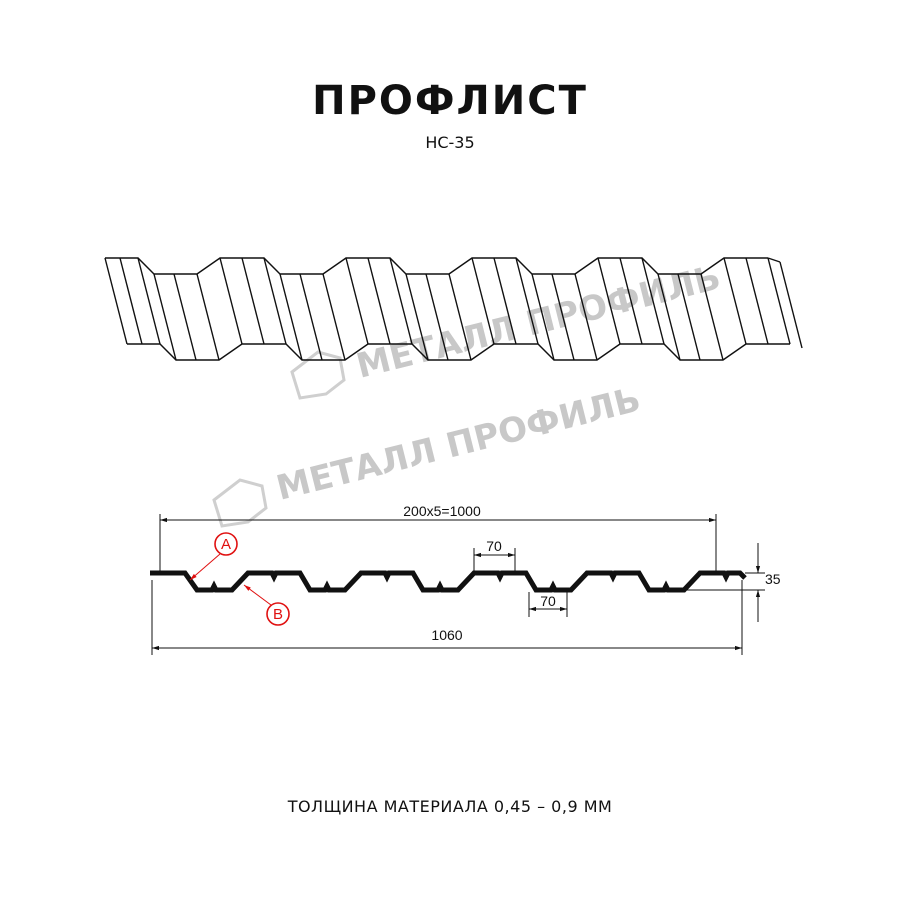 The height and width of the screenshot is (900, 900). Describe the element at coordinates (450, 806) in the screenshot. I see `material-thickness-note: ТОЛЩИНА МАТЕРИАЛА 0,45 – 0,9 ММ` at that location.